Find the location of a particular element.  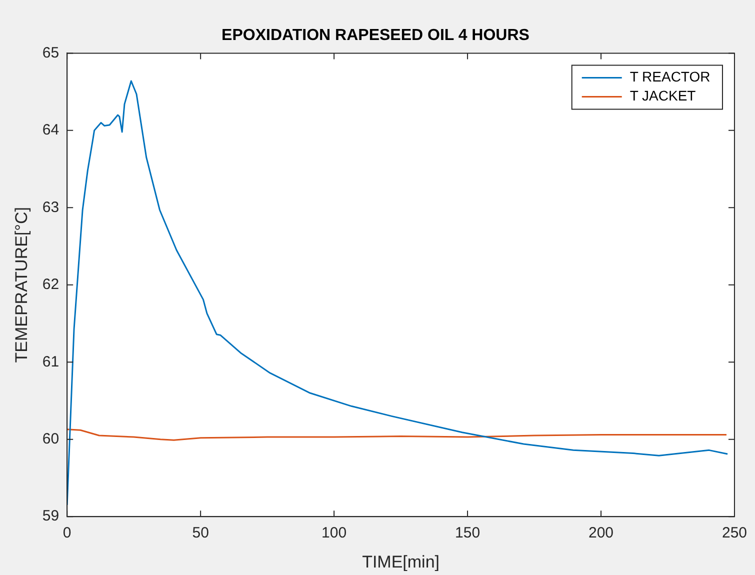

x-tick-label: 150 is located at coordinates (467, 533).